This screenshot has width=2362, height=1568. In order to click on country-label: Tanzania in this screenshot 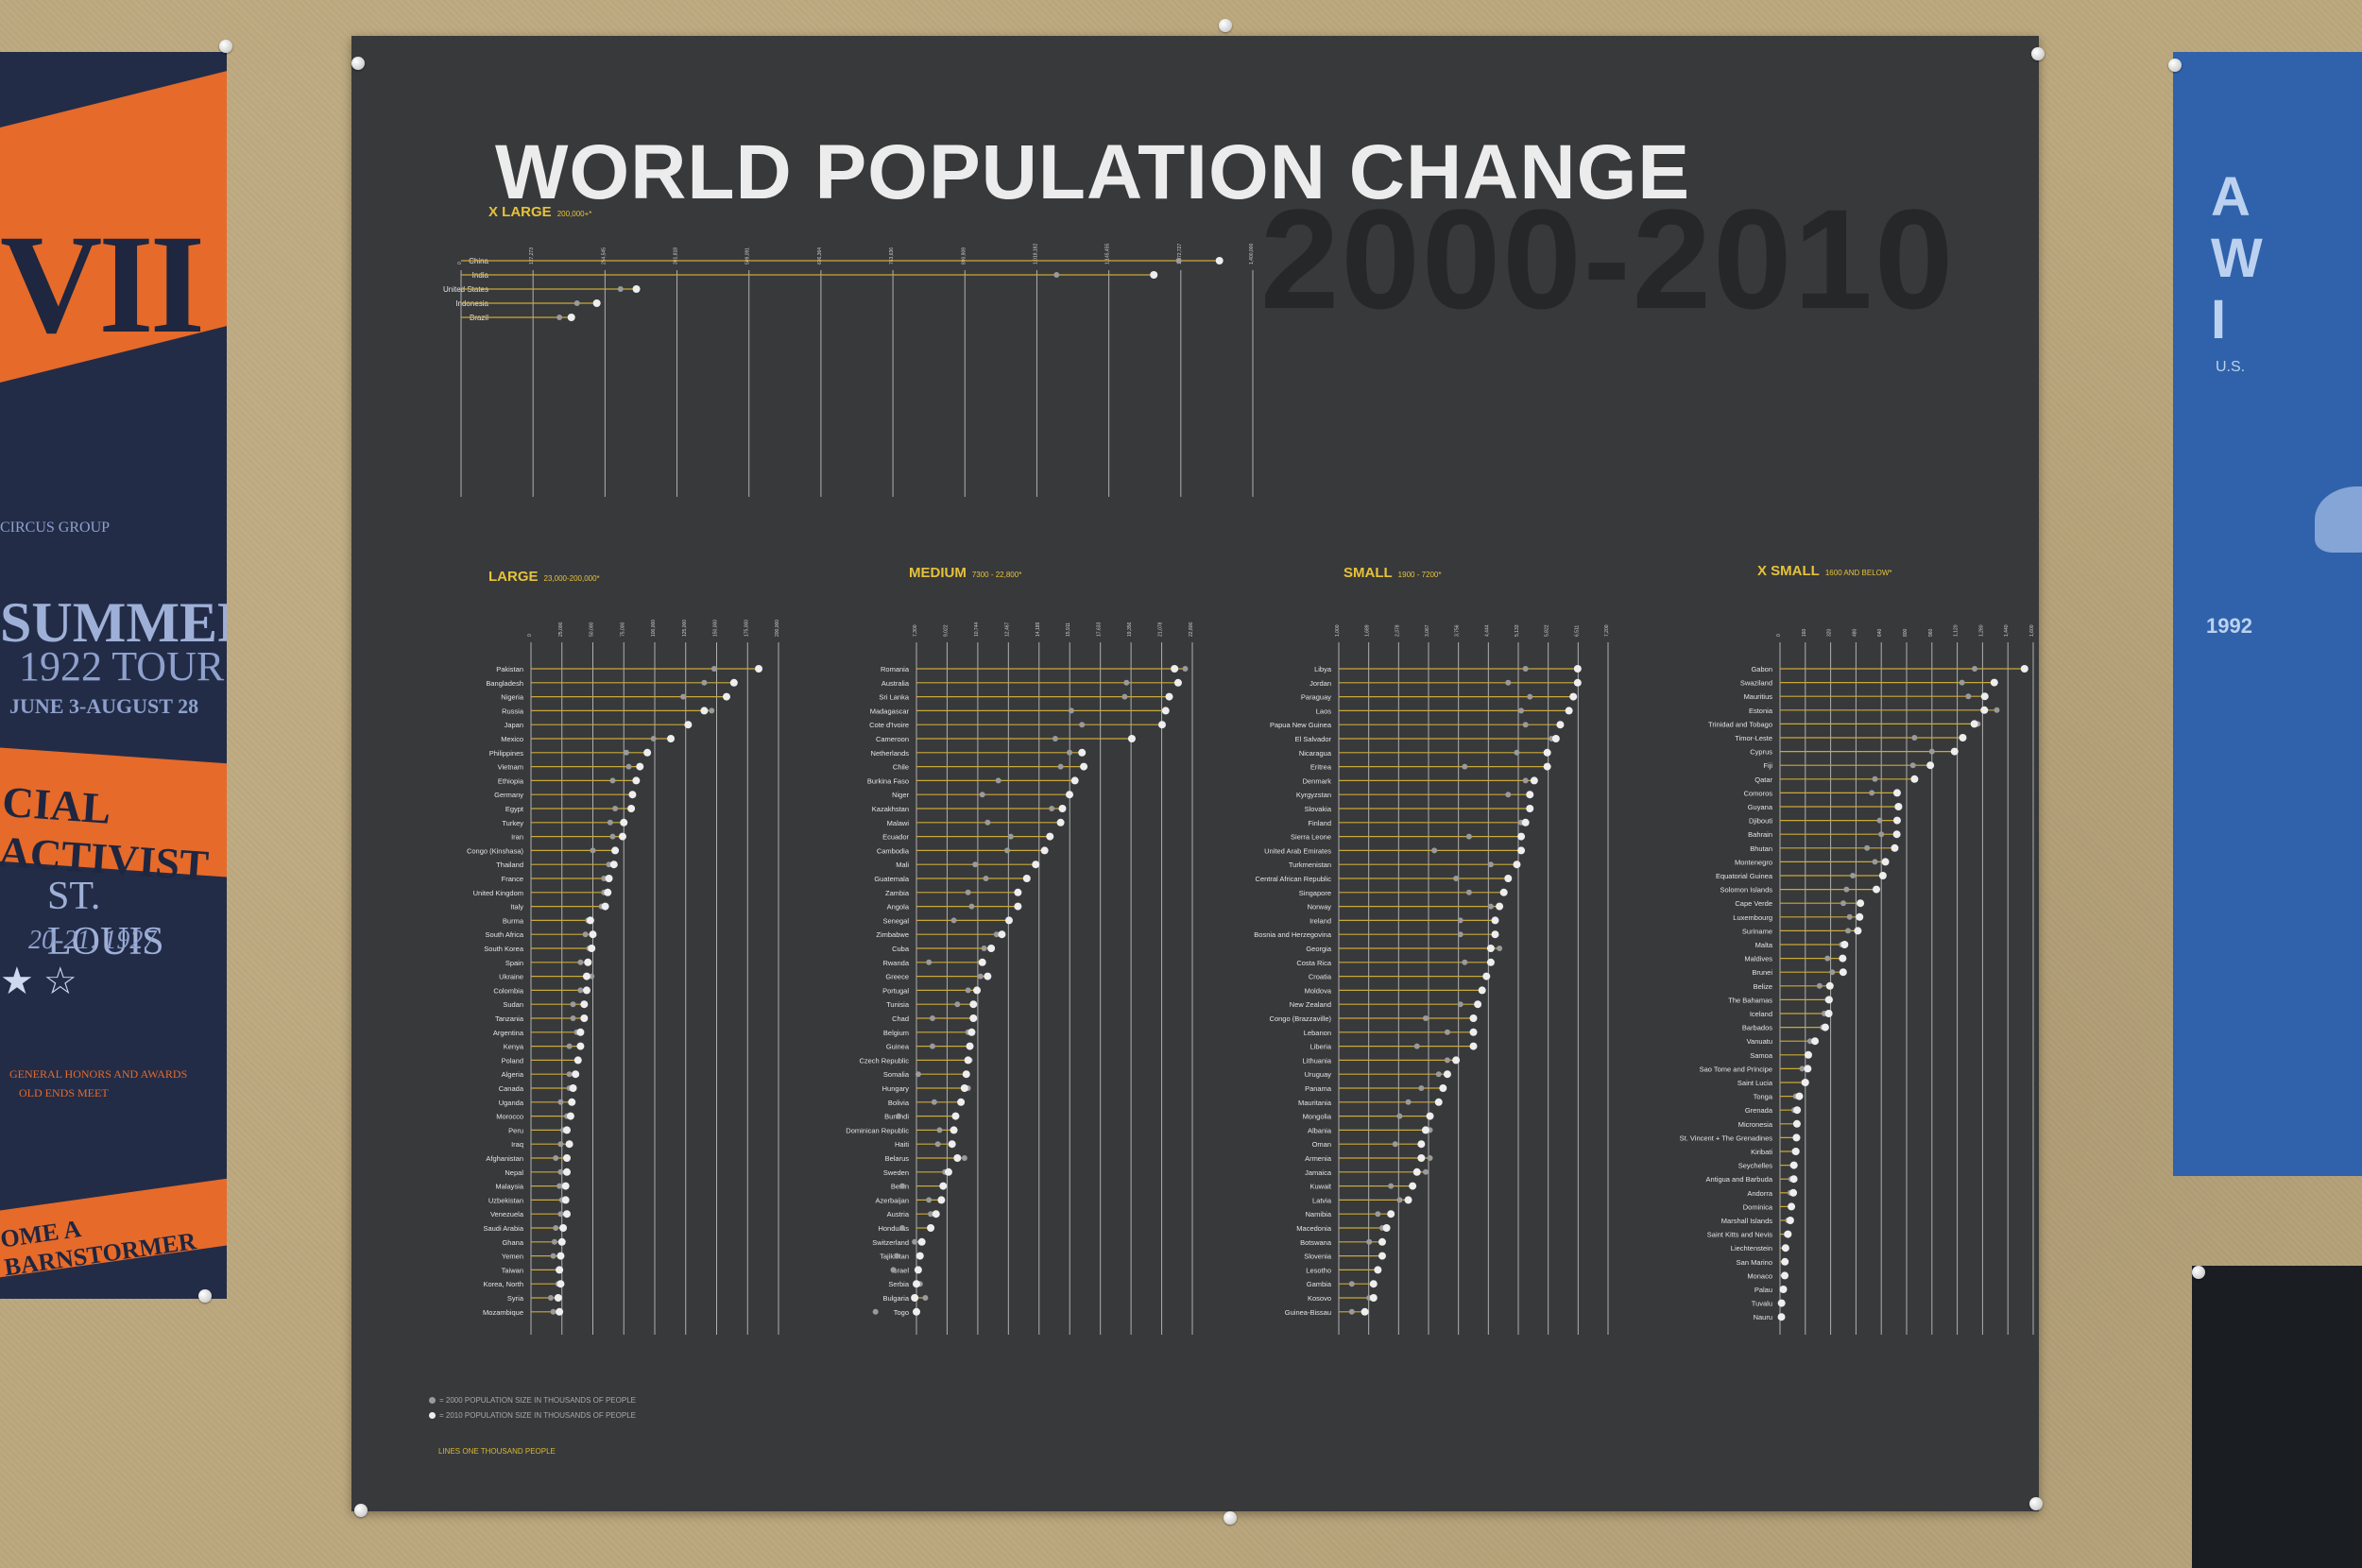, I will do `click(510, 1018)`.